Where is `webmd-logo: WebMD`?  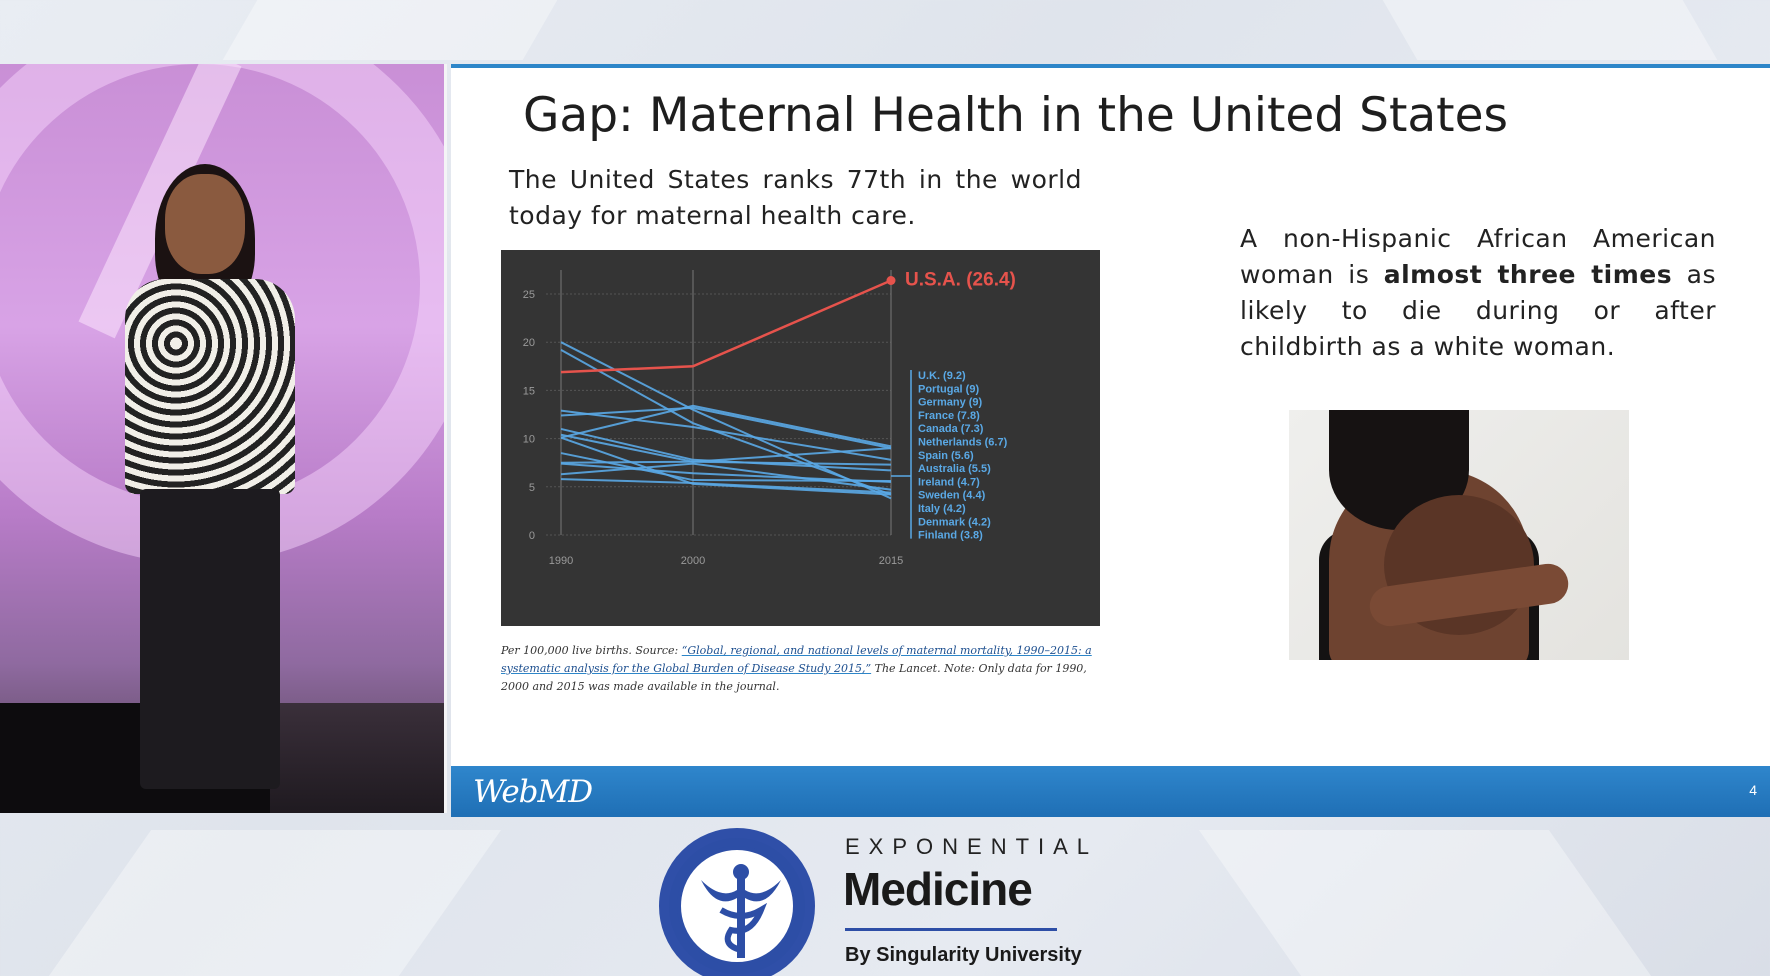 webmd-logo: WebMD is located at coordinates (533, 792).